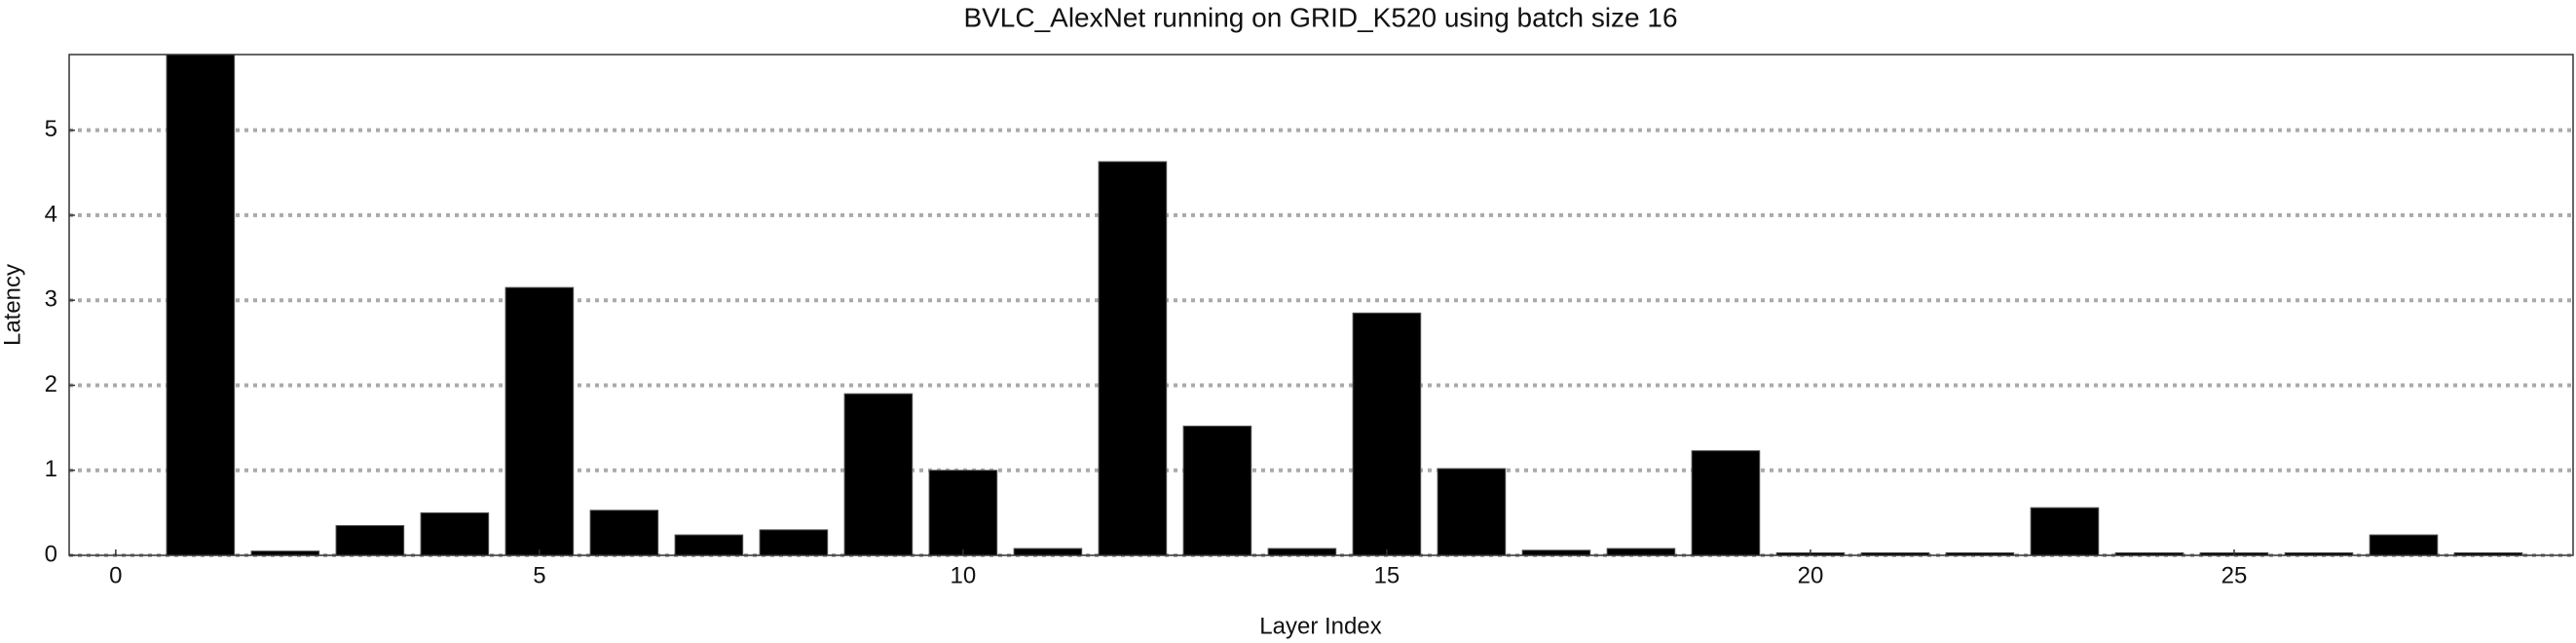 This screenshot has width=2576, height=643. What do you see at coordinates (1387, 575) in the screenshot?
I see `x-tick-label: 15` at bounding box center [1387, 575].